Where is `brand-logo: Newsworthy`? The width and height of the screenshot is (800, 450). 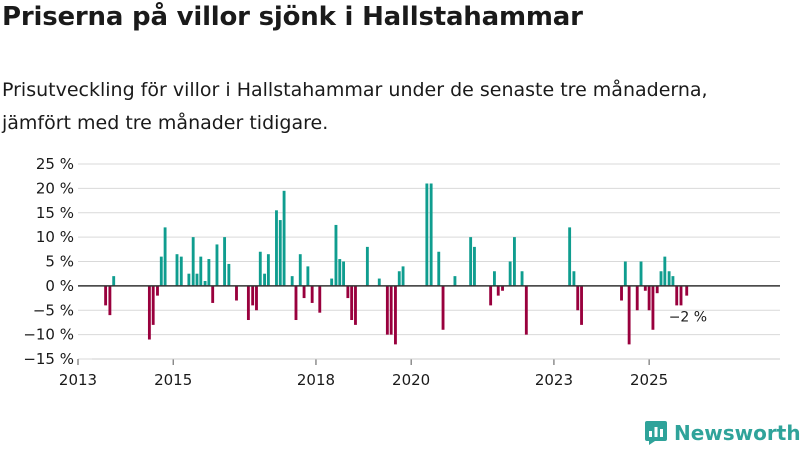
brand-logo: Newsworthy is located at coordinates (722, 433).